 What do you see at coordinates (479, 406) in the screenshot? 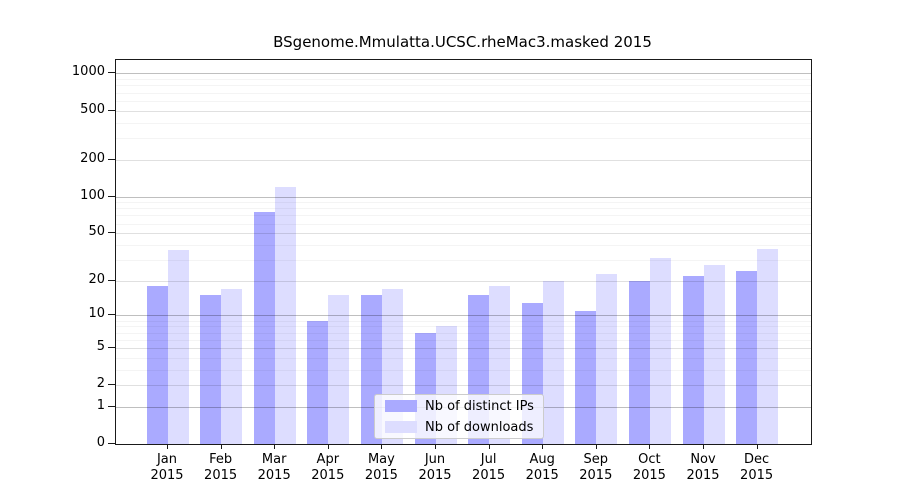
I see `legend-label-distinct-ips: Nb of distinct IPs` at bounding box center [479, 406].